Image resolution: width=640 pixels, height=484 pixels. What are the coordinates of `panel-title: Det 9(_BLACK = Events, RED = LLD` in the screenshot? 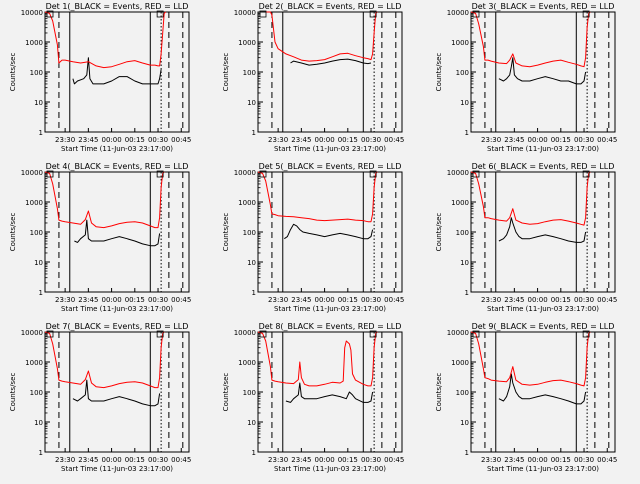 It's located at (543, 326).